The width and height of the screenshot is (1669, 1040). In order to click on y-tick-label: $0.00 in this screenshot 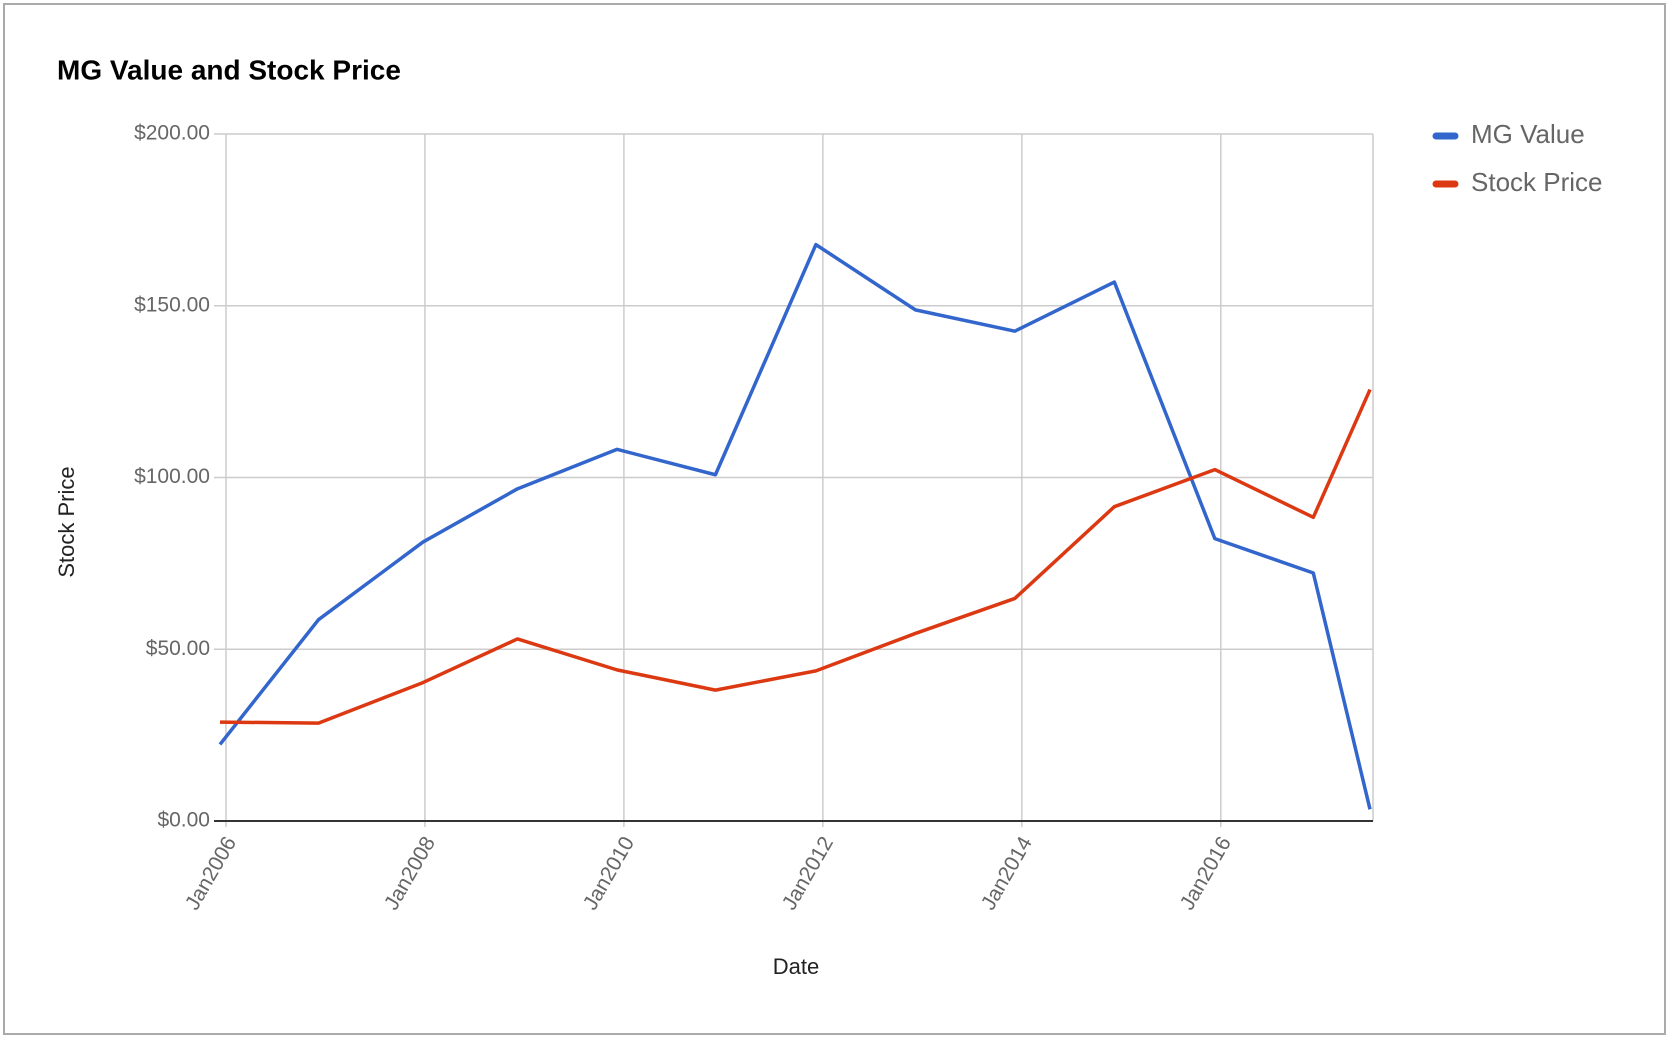, I will do `click(183, 820)`.